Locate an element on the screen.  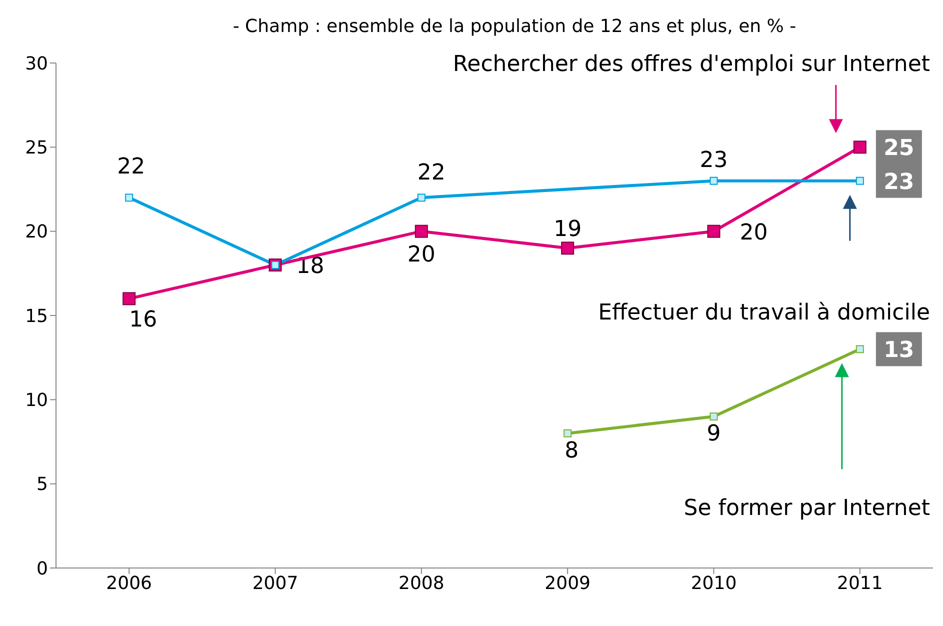
y-tick-label: 20 is located at coordinates (36, 232).